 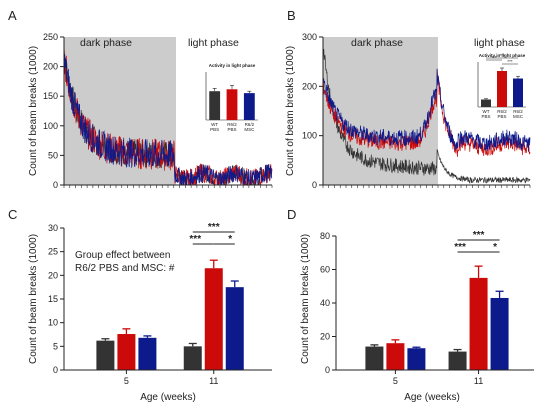 I want to click on group-effect-annotation-line1: Group effect between, so click(x=122, y=255).